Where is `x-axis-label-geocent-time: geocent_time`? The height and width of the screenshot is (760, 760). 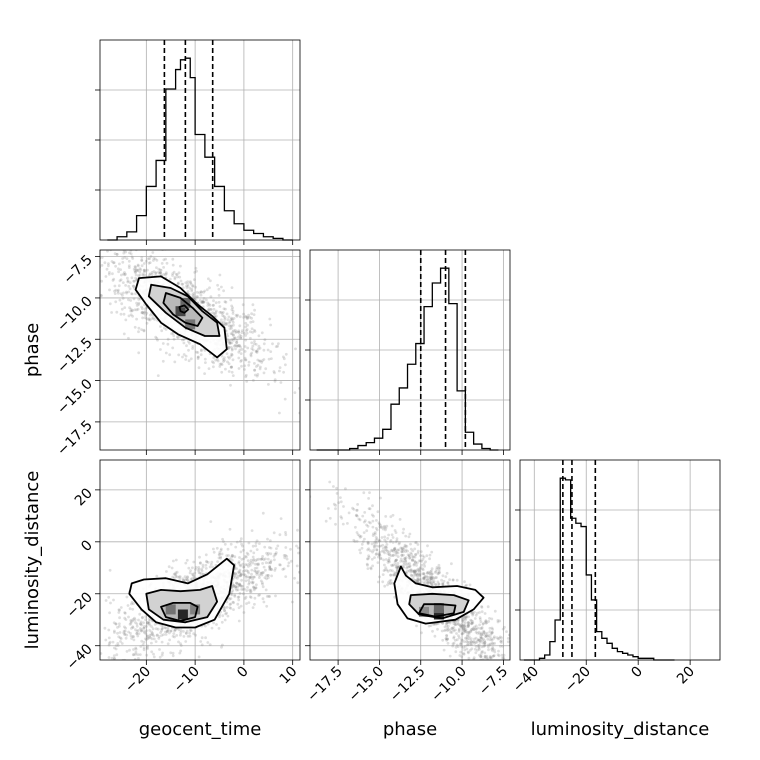
x-axis-label-geocent-time: geocent_time is located at coordinates (200, 729).